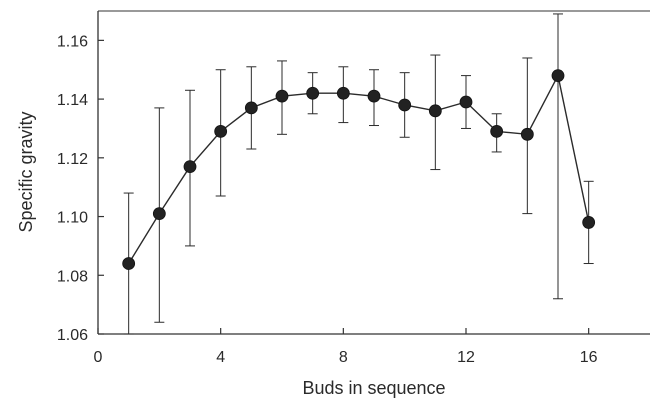  Describe the element at coordinates (72, 218) in the screenshot. I see `y-tick-label: 1.10` at that location.